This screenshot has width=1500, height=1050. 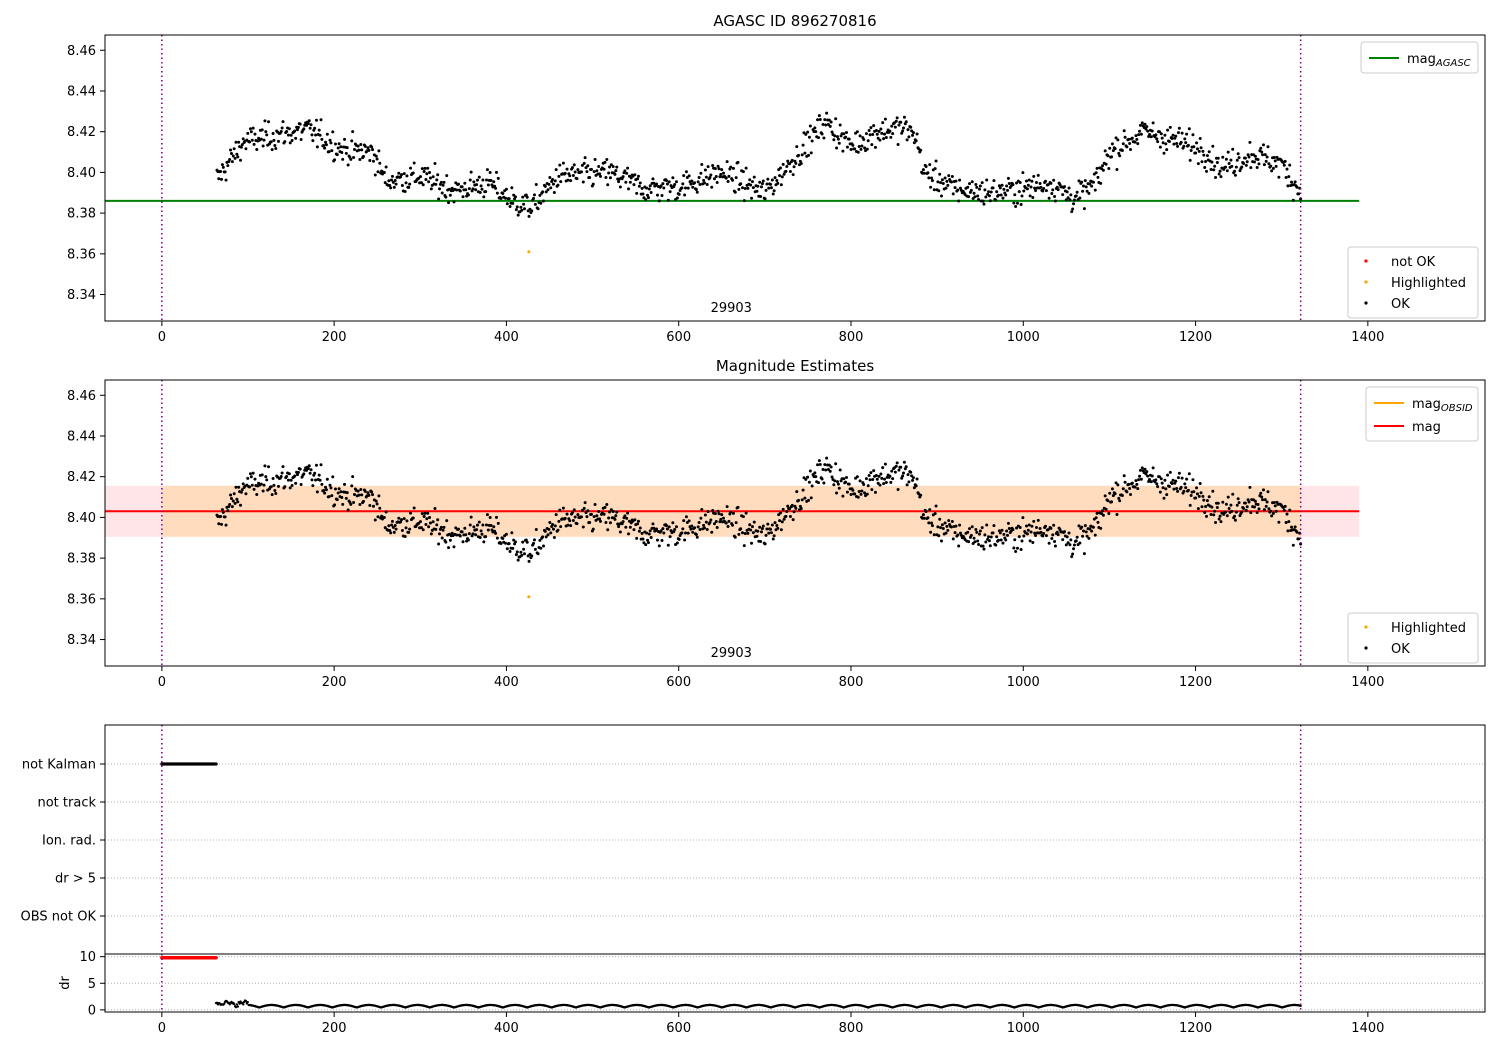 I want to click on y-tick-label: 8.40, so click(x=81, y=173).